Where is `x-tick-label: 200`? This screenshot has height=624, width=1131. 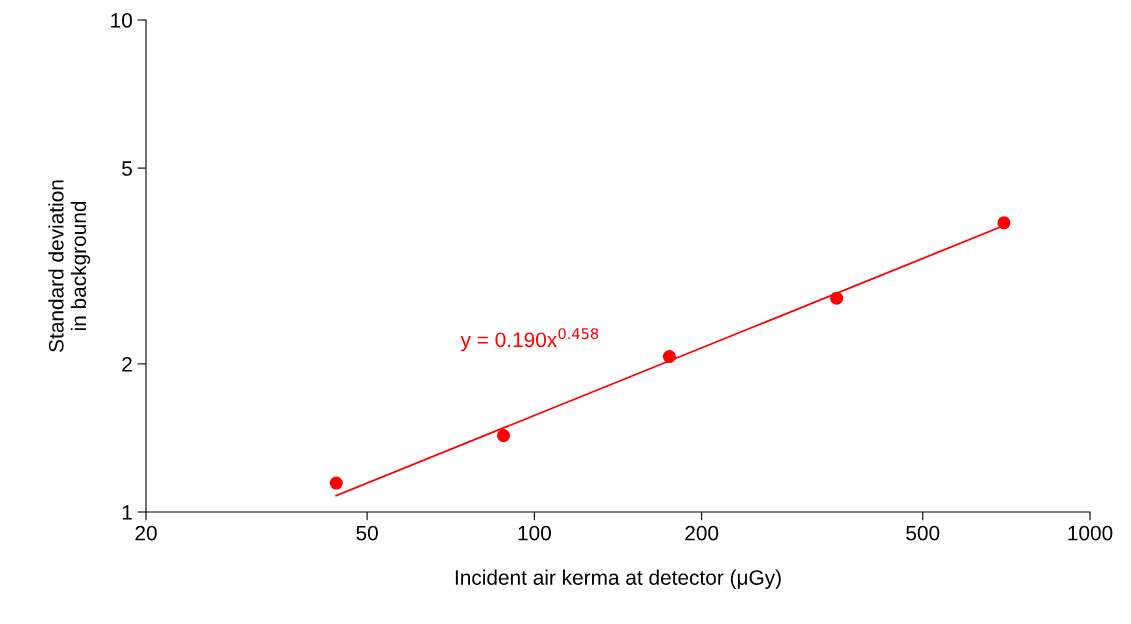 x-tick-label: 200 is located at coordinates (702, 533).